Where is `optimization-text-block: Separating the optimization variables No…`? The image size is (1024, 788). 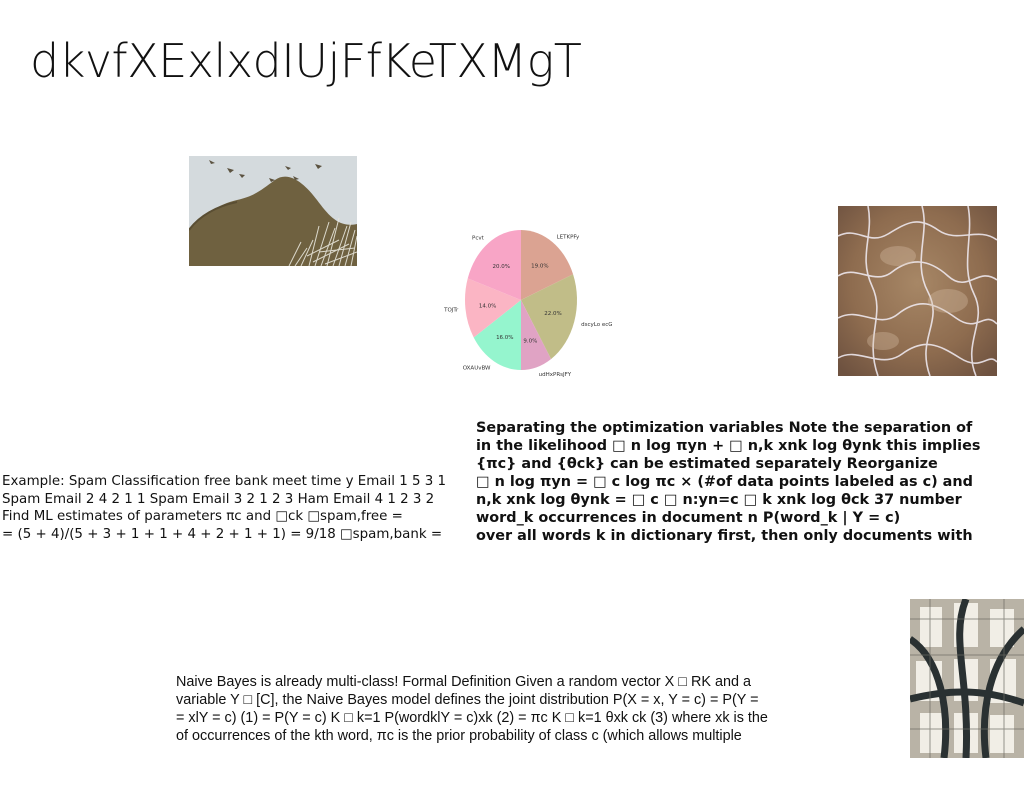 optimization-text-block: Separating the optimization variables No… is located at coordinates (750, 482).